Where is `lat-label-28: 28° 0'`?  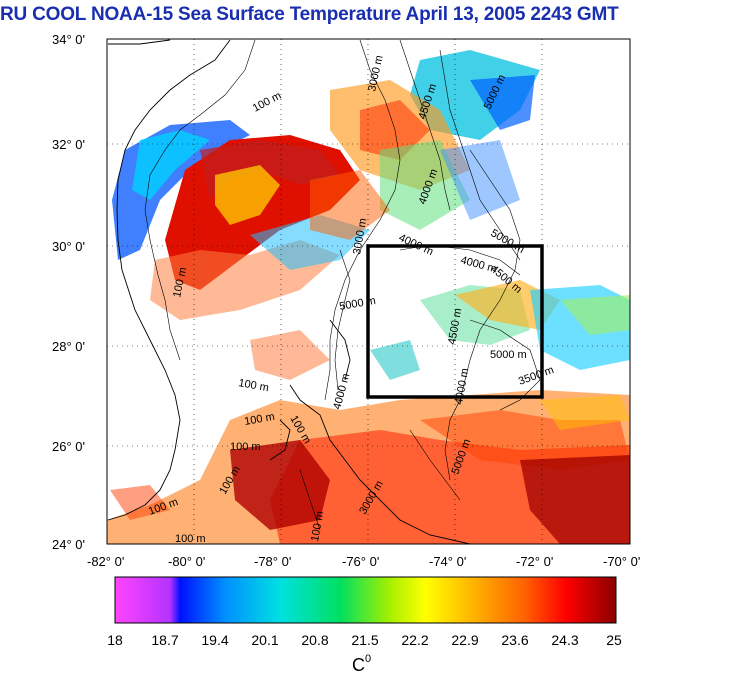
lat-label-28: 28° 0' is located at coordinates (68, 346).